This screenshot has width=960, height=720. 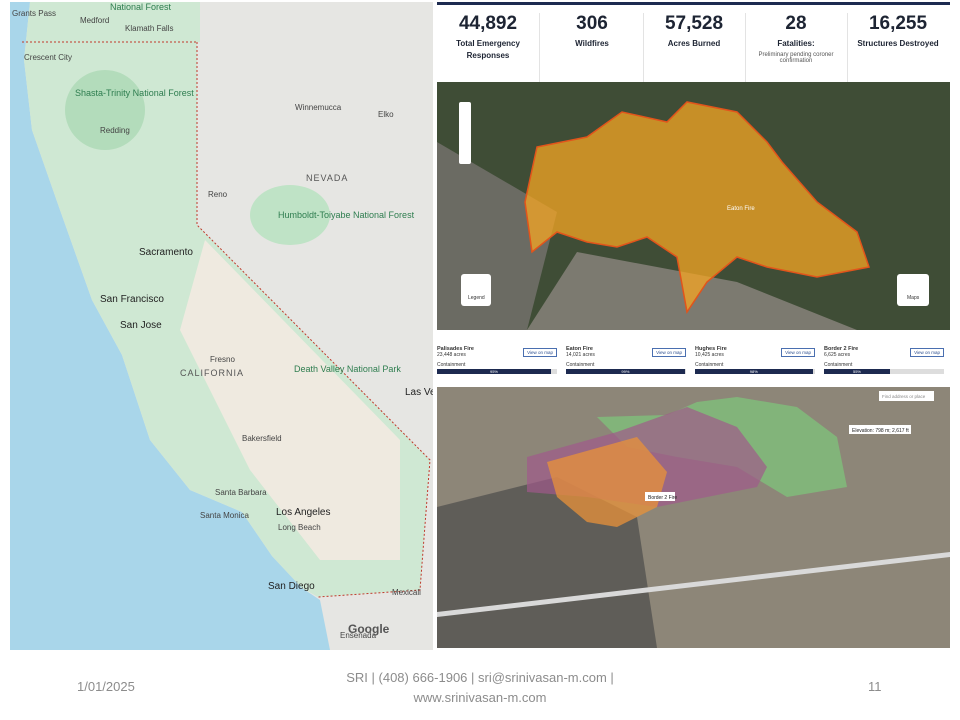 What do you see at coordinates (291, 586) in the screenshot?
I see `map-label: San Diego` at bounding box center [291, 586].